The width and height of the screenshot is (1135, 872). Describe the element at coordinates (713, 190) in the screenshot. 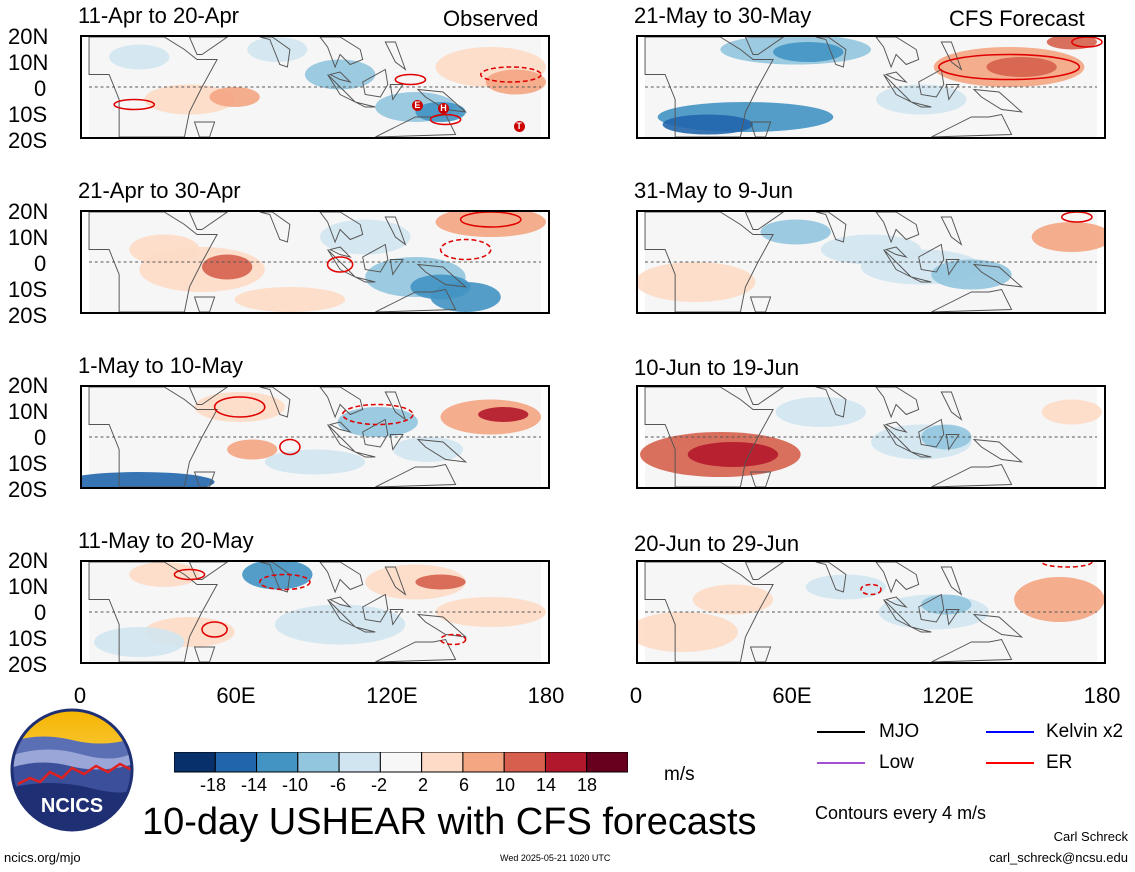

I see `panel-title-6: 31-May to 9-Jun` at that location.